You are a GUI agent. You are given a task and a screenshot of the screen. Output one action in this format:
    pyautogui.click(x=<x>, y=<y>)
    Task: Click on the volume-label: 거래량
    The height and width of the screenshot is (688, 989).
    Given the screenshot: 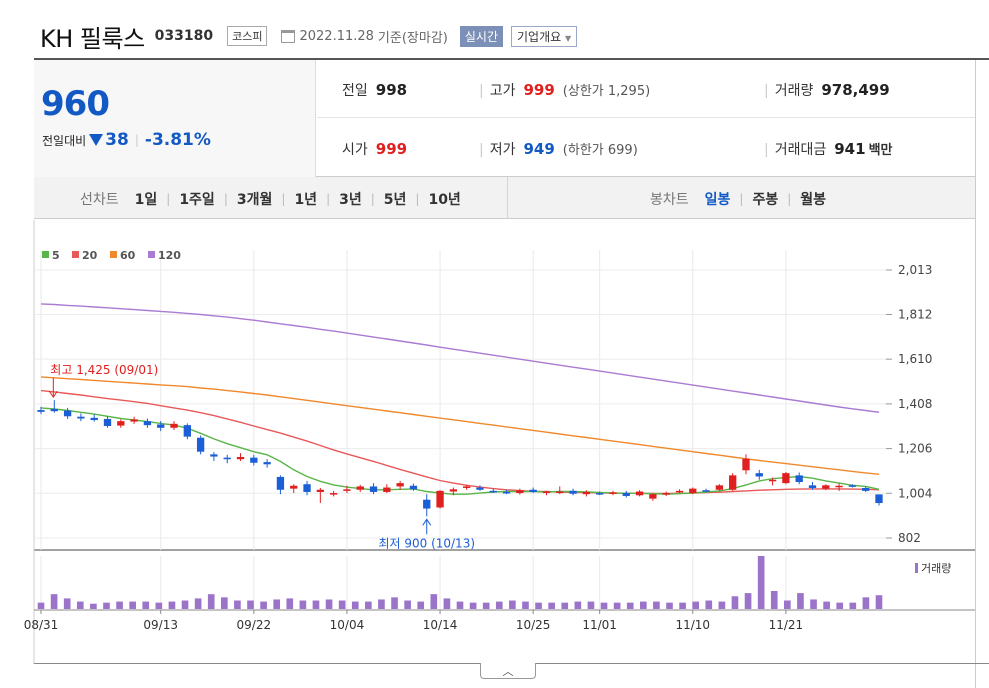 What is the action you would take?
    pyautogui.click(x=794, y=91)
    